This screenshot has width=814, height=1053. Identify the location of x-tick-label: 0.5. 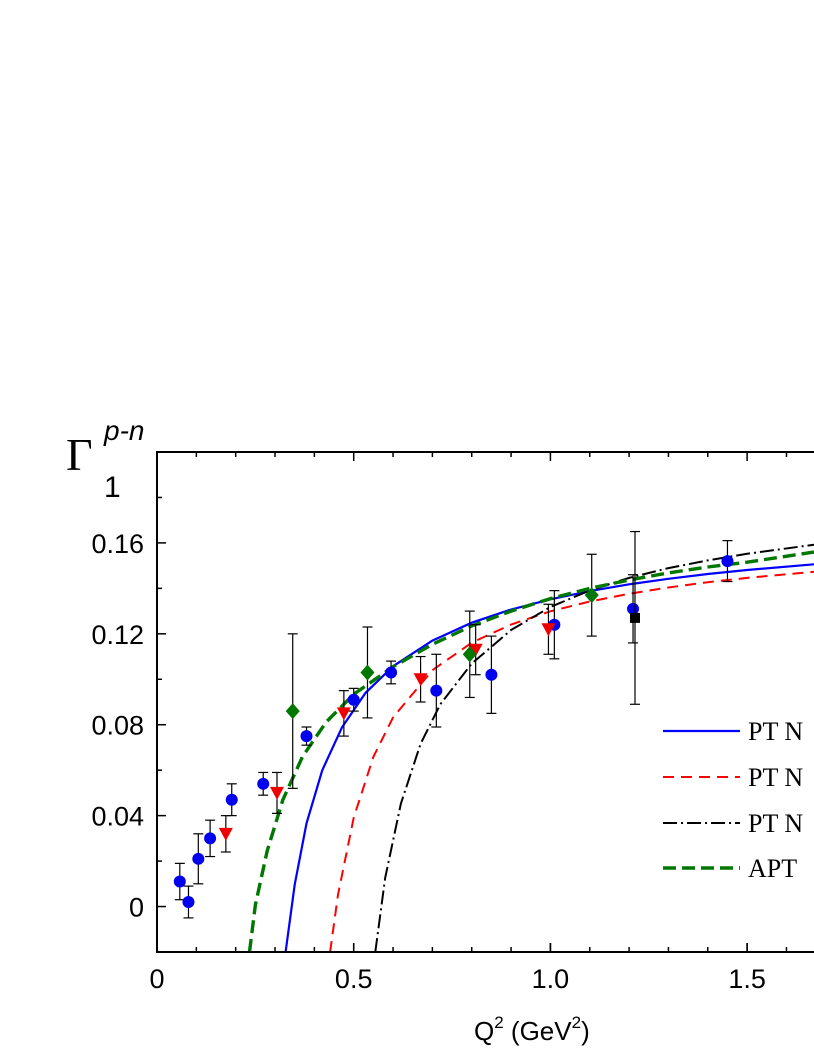
(354, 979).